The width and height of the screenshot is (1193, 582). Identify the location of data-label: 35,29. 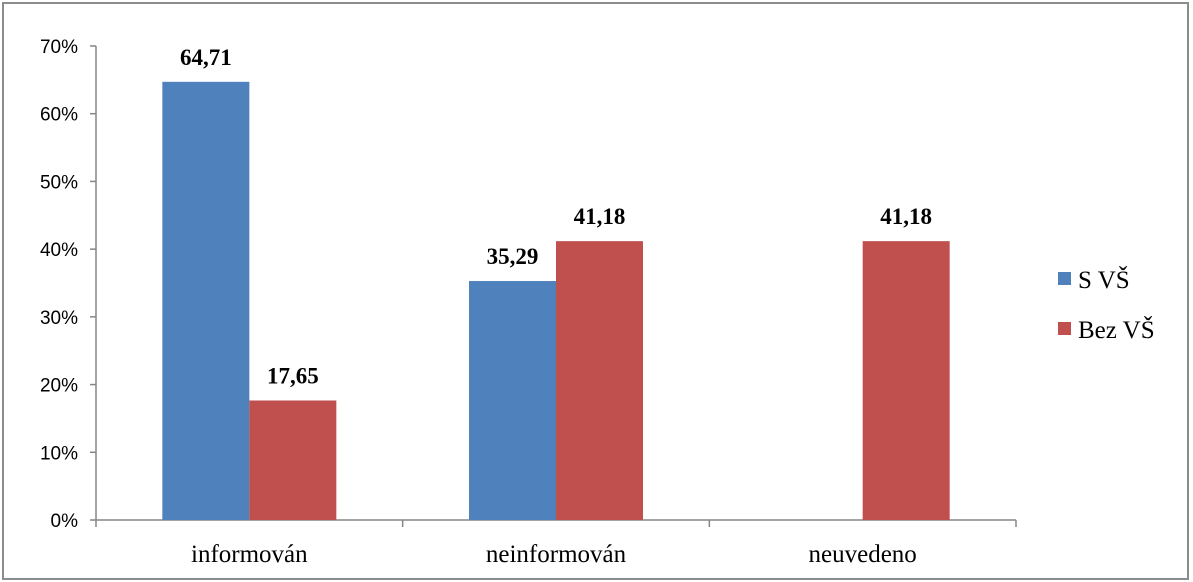
(513, 256).